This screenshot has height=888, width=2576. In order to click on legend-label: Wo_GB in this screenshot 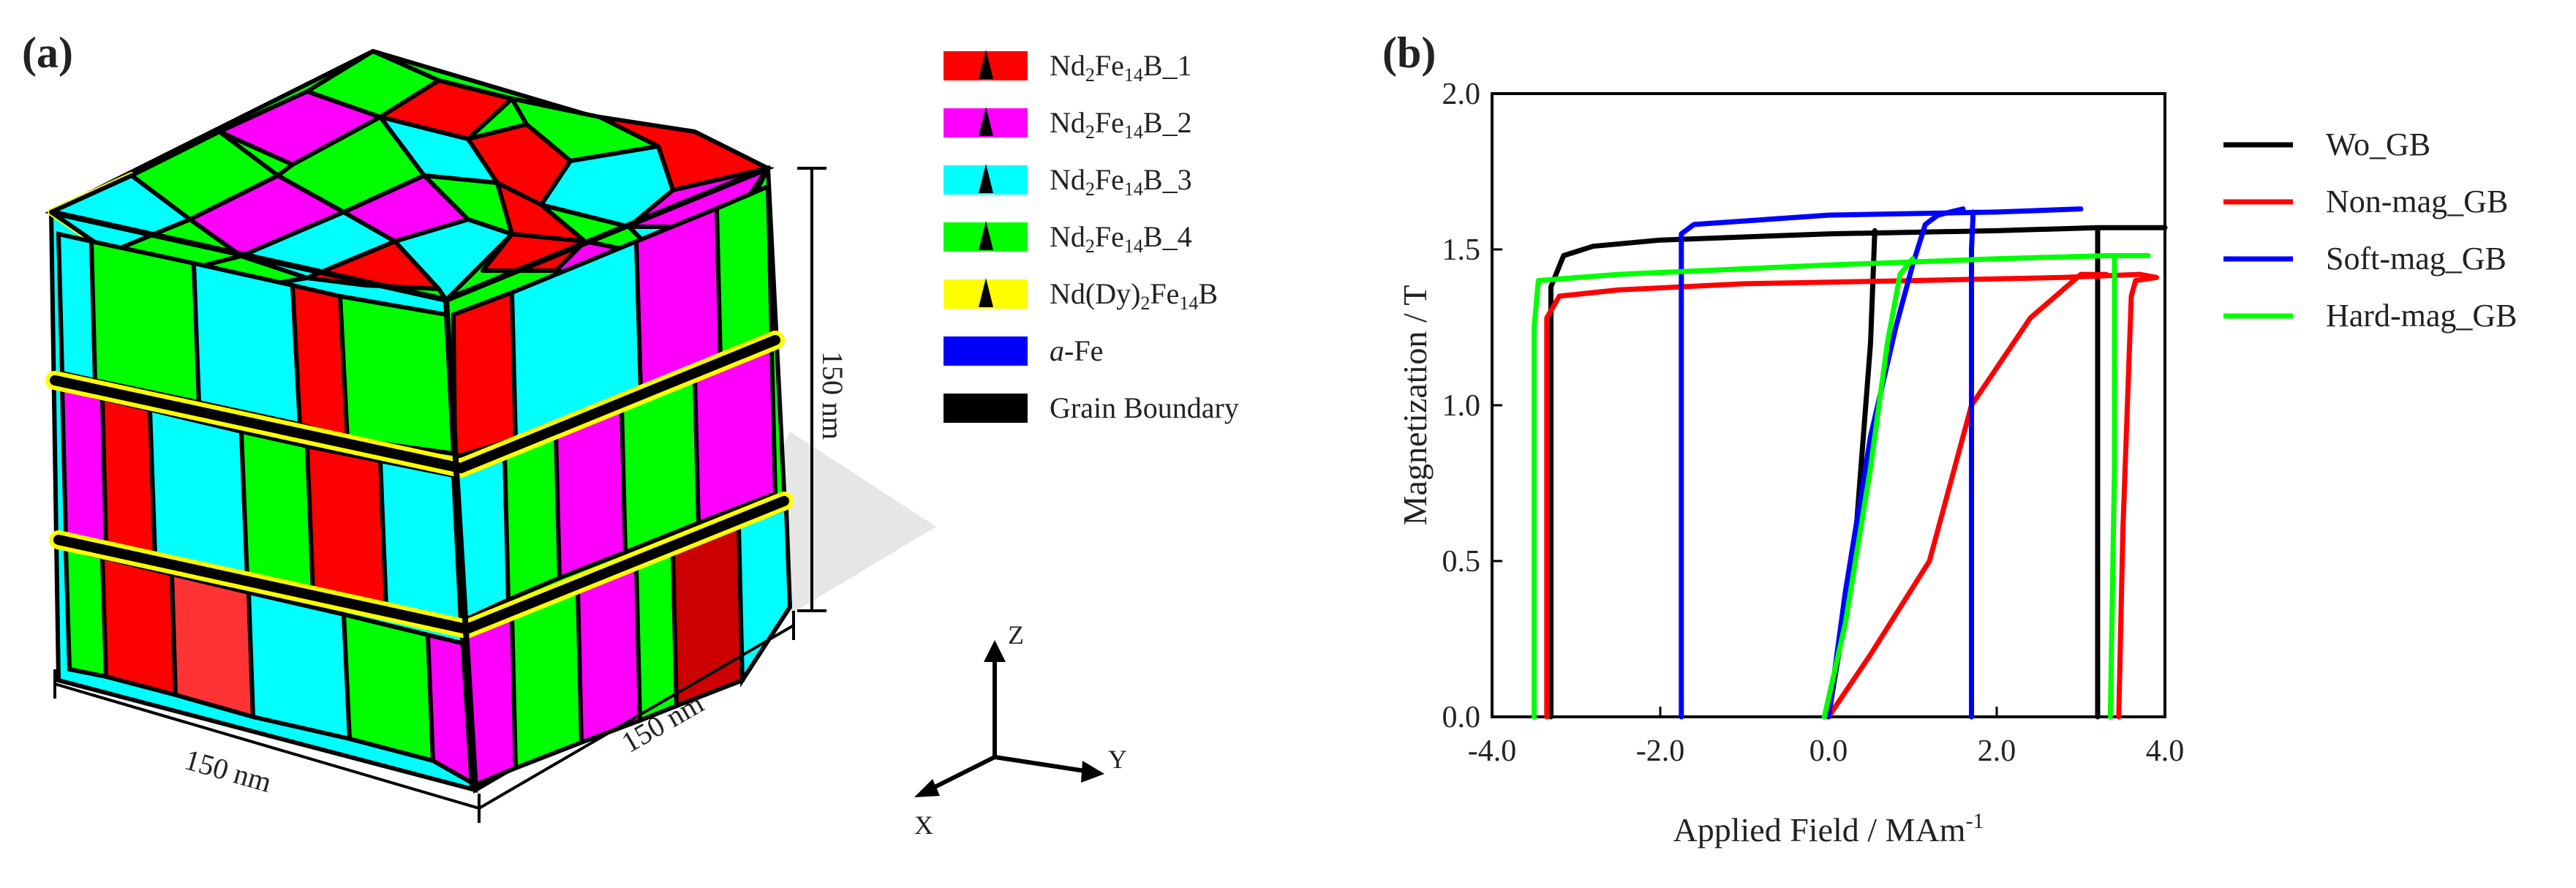, I will do `click(2378, 144)`.